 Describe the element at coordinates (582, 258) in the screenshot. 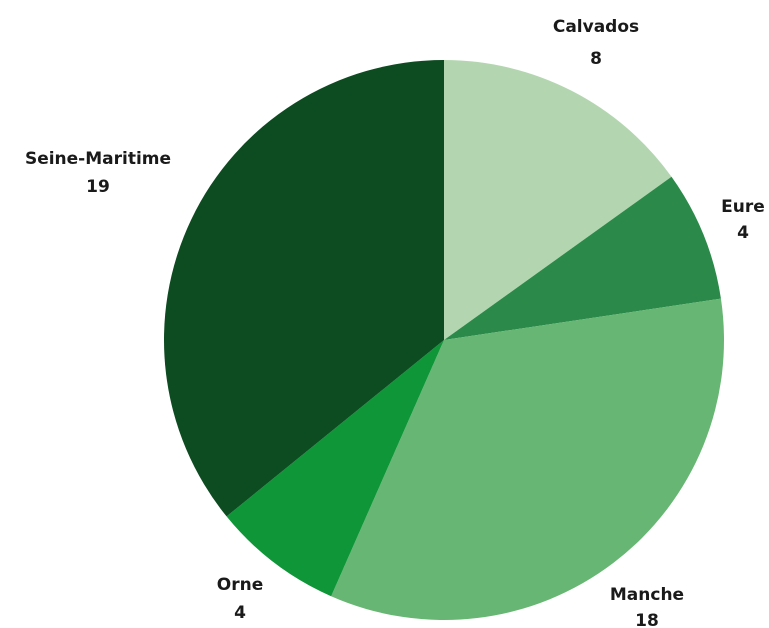

I see `pie-slice-eure` at that location.